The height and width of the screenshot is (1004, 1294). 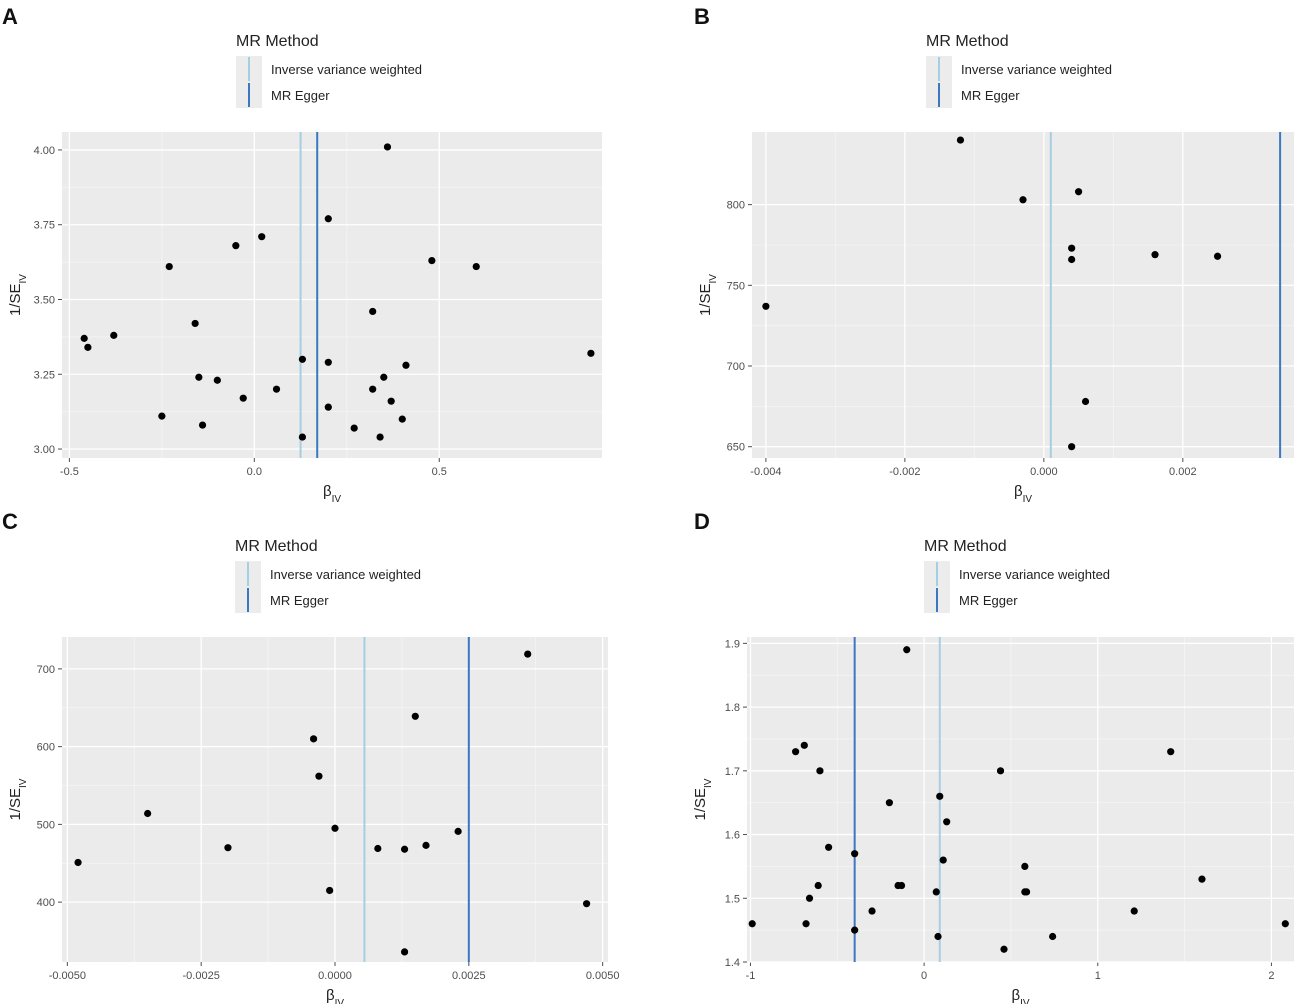 What do you see at coordinates (1044, 472) in the screenshot?
I see `x-tick-label: 0.000` at bounding box center [1044, 472].